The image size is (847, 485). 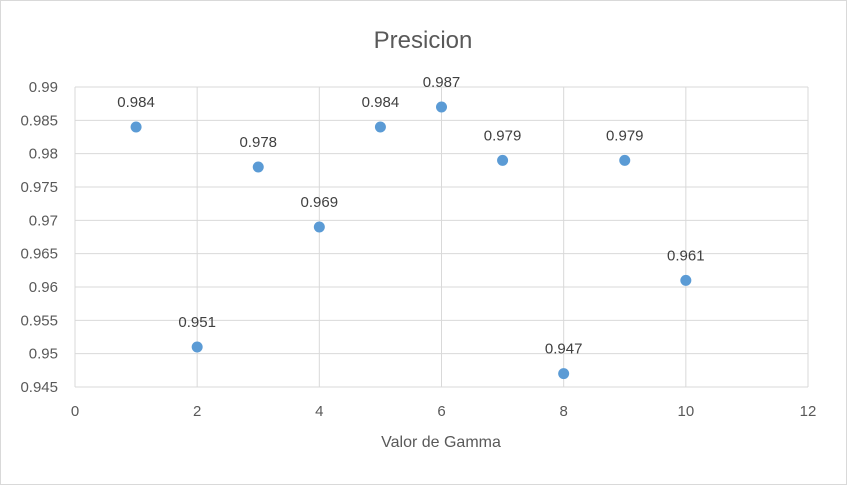 What do you see at coordinates (808, 411) in the screenshot?
I see `x-tick-label: 12` at bounding box center [808, 411].